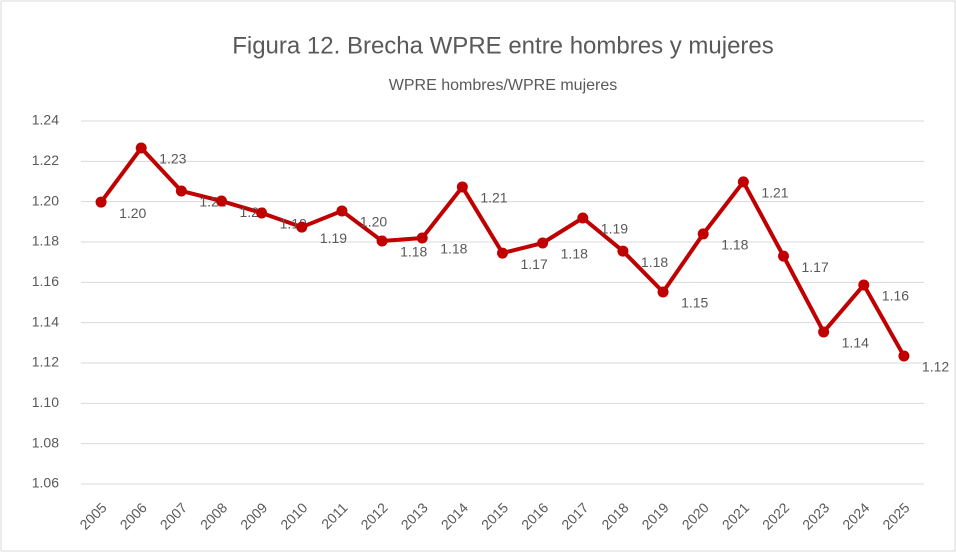  What do you see at coordinates (45, 241) in the screenshot?
I see `y-tick-label: 1.18` at bounding box center [45, 241].